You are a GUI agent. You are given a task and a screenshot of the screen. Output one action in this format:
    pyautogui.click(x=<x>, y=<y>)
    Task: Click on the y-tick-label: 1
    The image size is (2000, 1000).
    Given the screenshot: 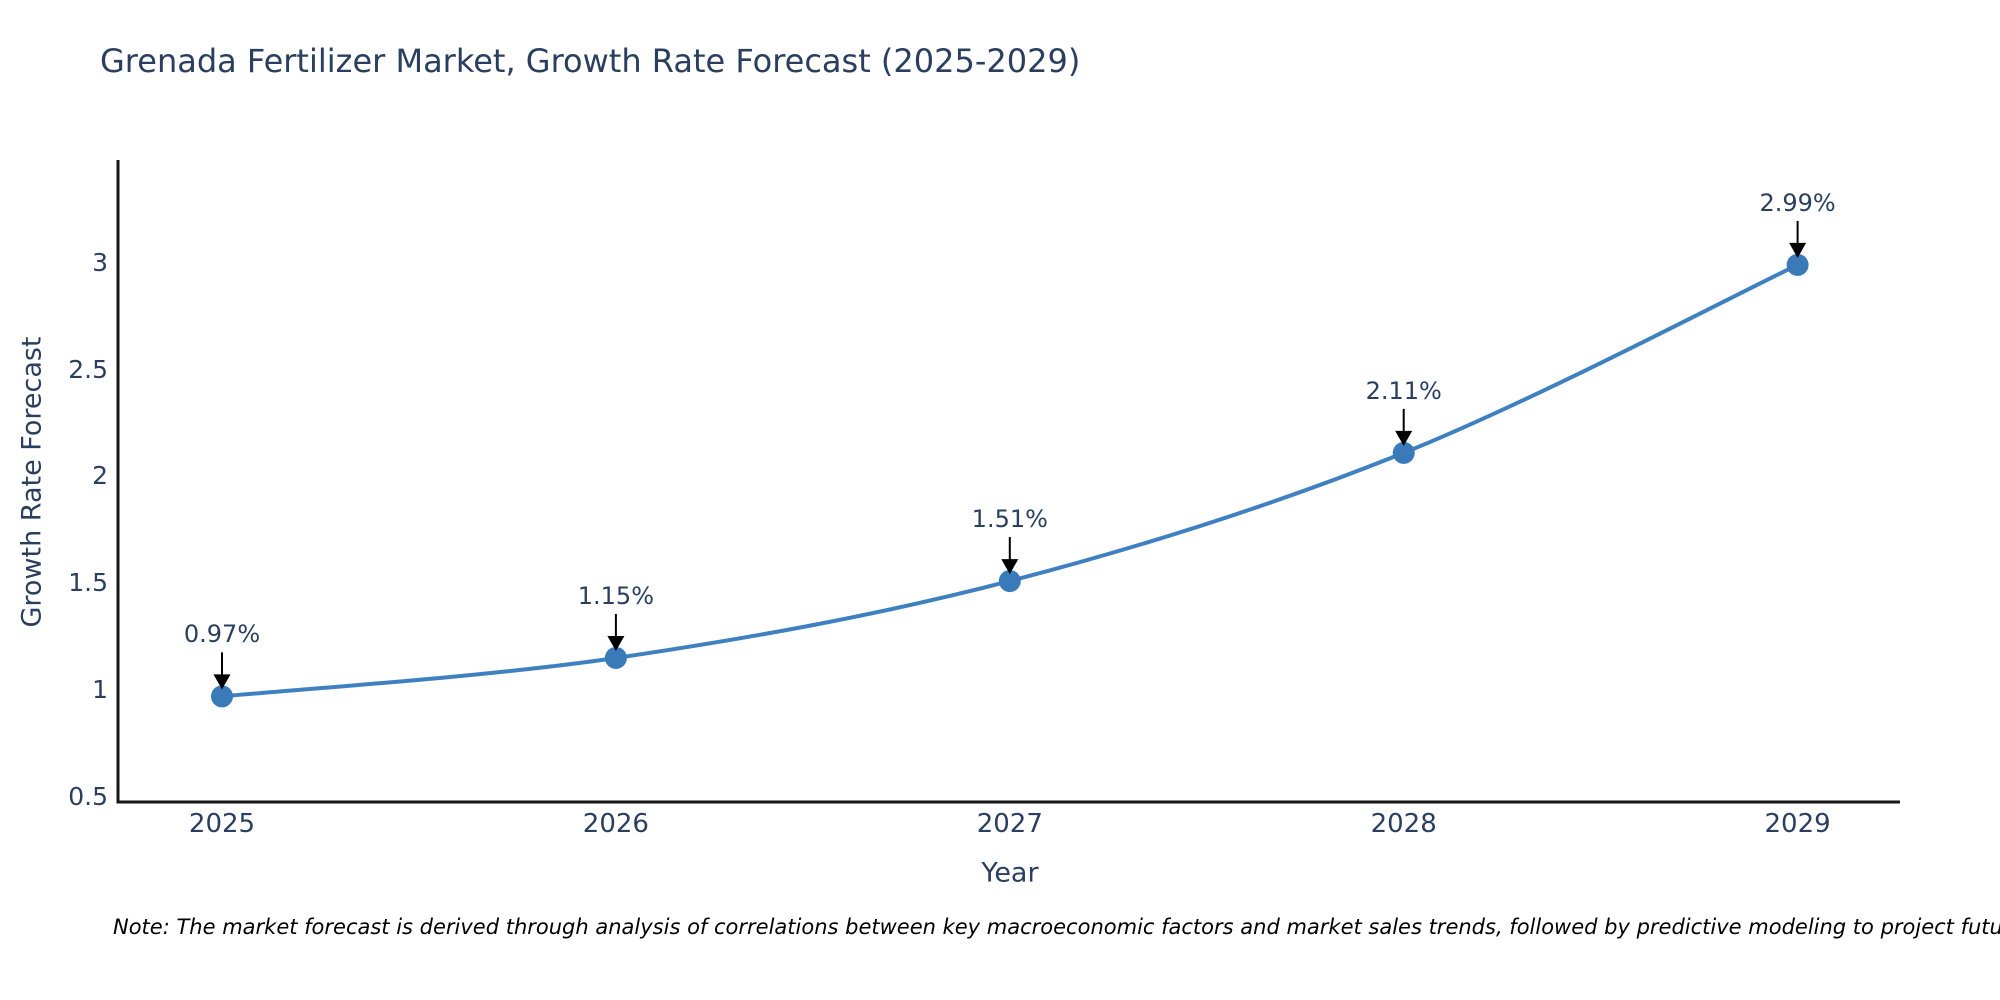 What is the action you would take?
    pyautogui.click(x=100, y=689)
    